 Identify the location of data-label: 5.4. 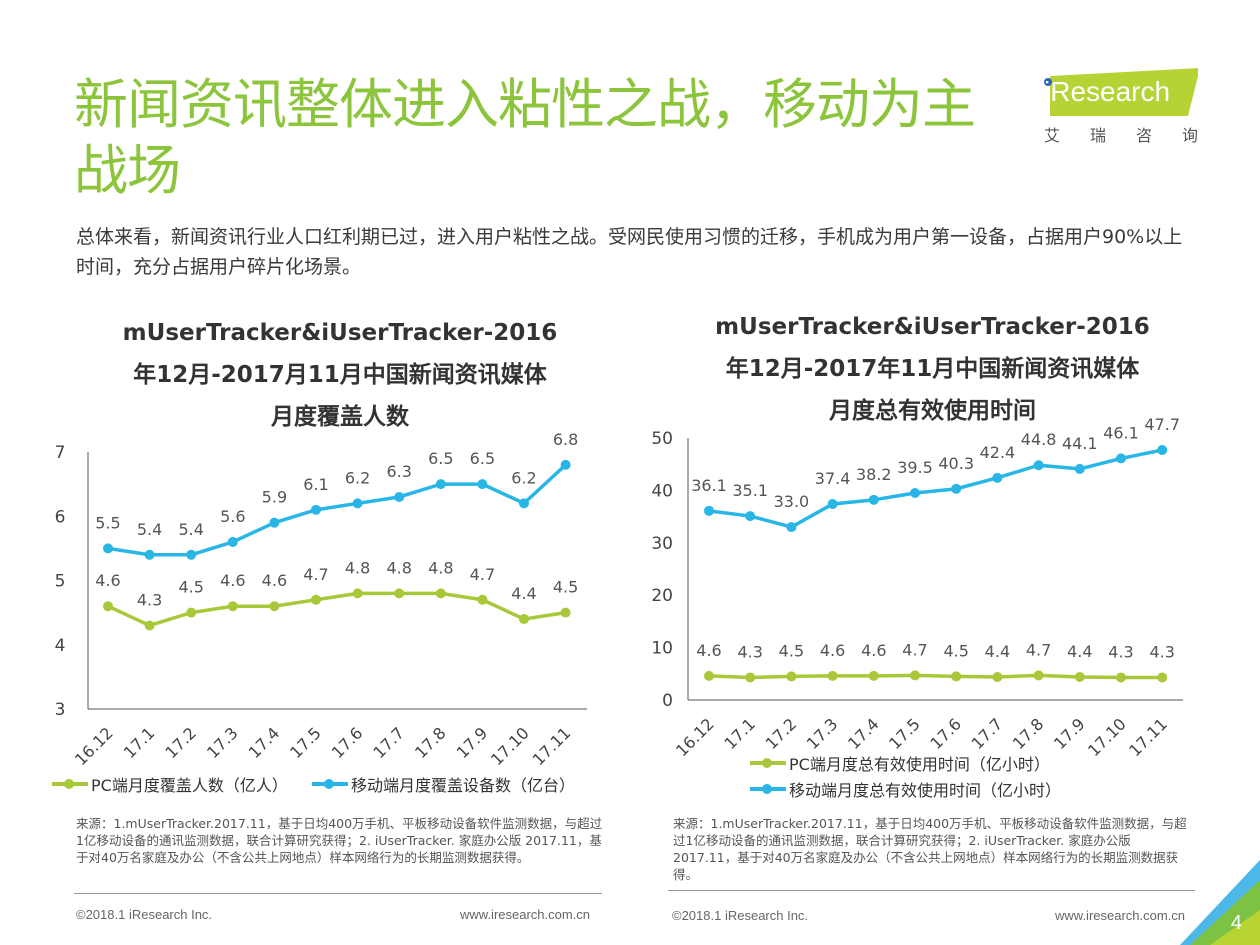
(190, 529).